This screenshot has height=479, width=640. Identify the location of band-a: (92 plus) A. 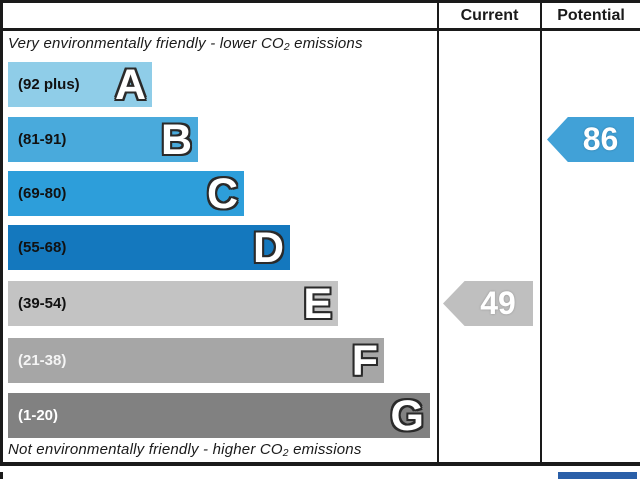
(80, 85).